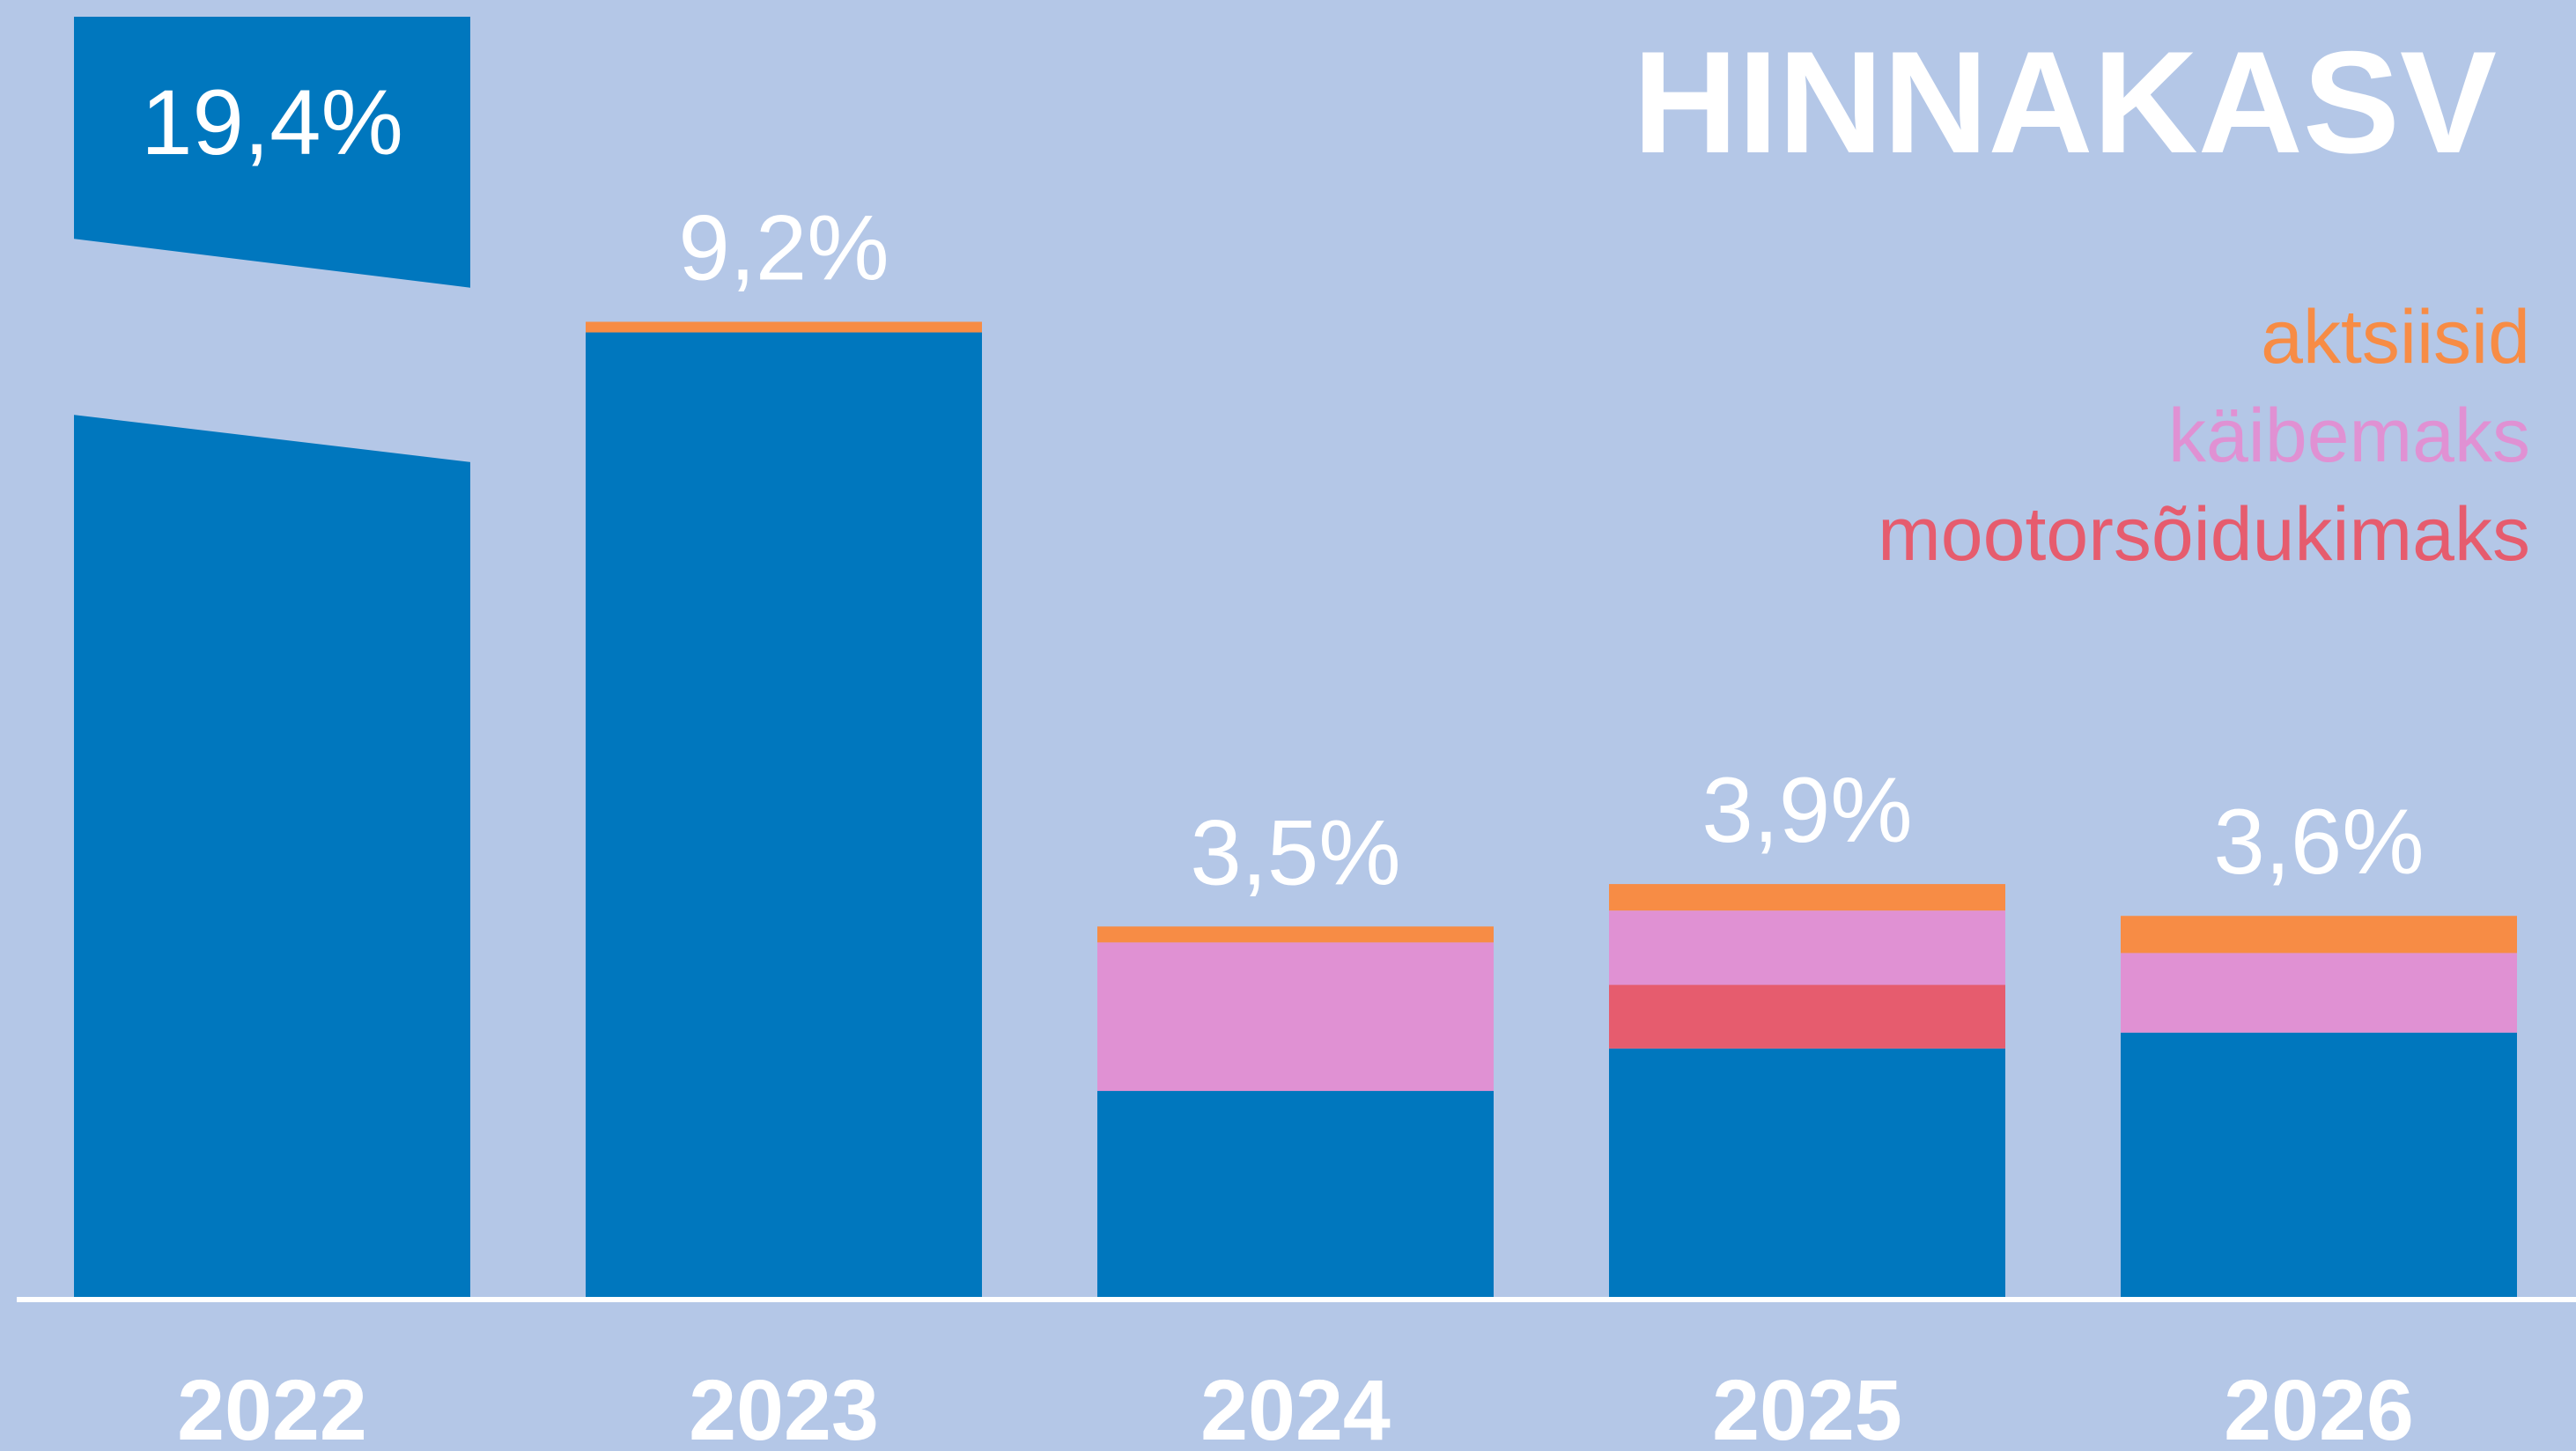  Describe the element at coordinates (783, 247) in the screenshot. I see `total-label: 9,2%` at that location.